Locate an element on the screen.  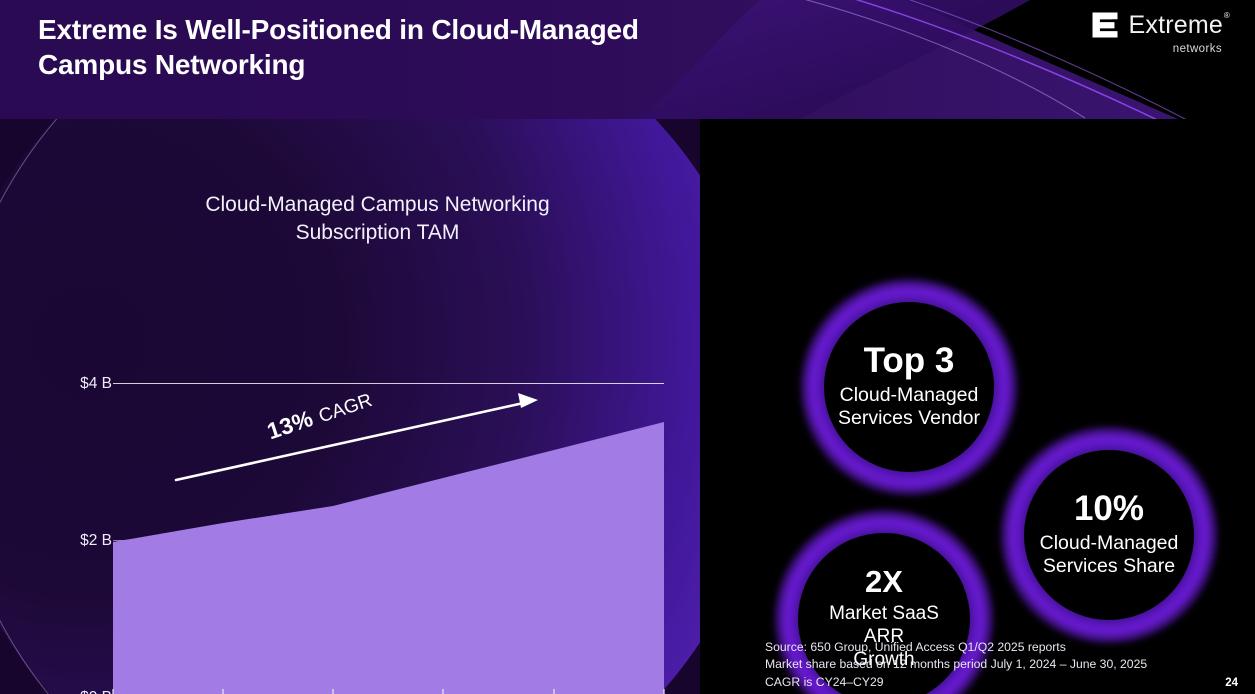
stat-headline-10pct: 10% is located at coordinates (1109, 508).